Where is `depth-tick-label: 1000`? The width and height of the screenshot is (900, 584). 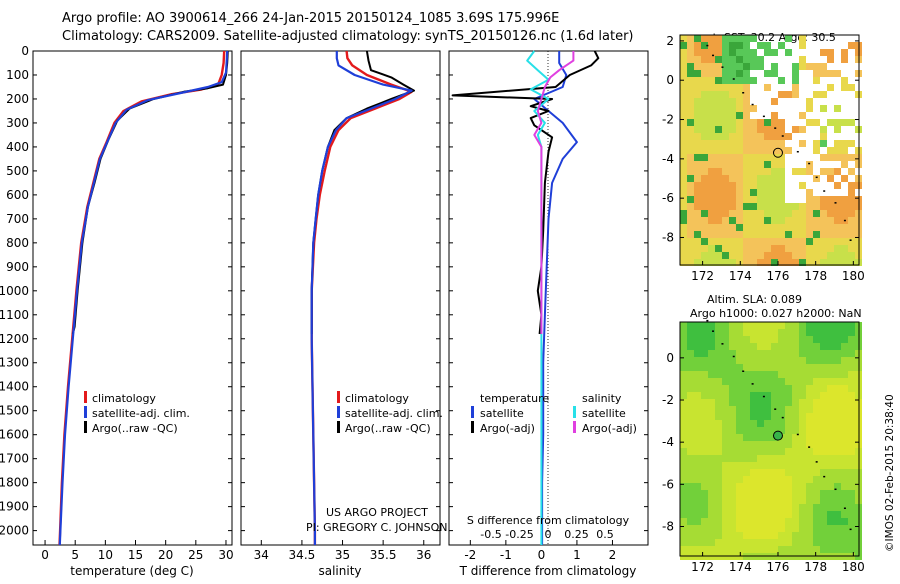
depth-tick-label: 1000 is located at coordinates (14, 291).